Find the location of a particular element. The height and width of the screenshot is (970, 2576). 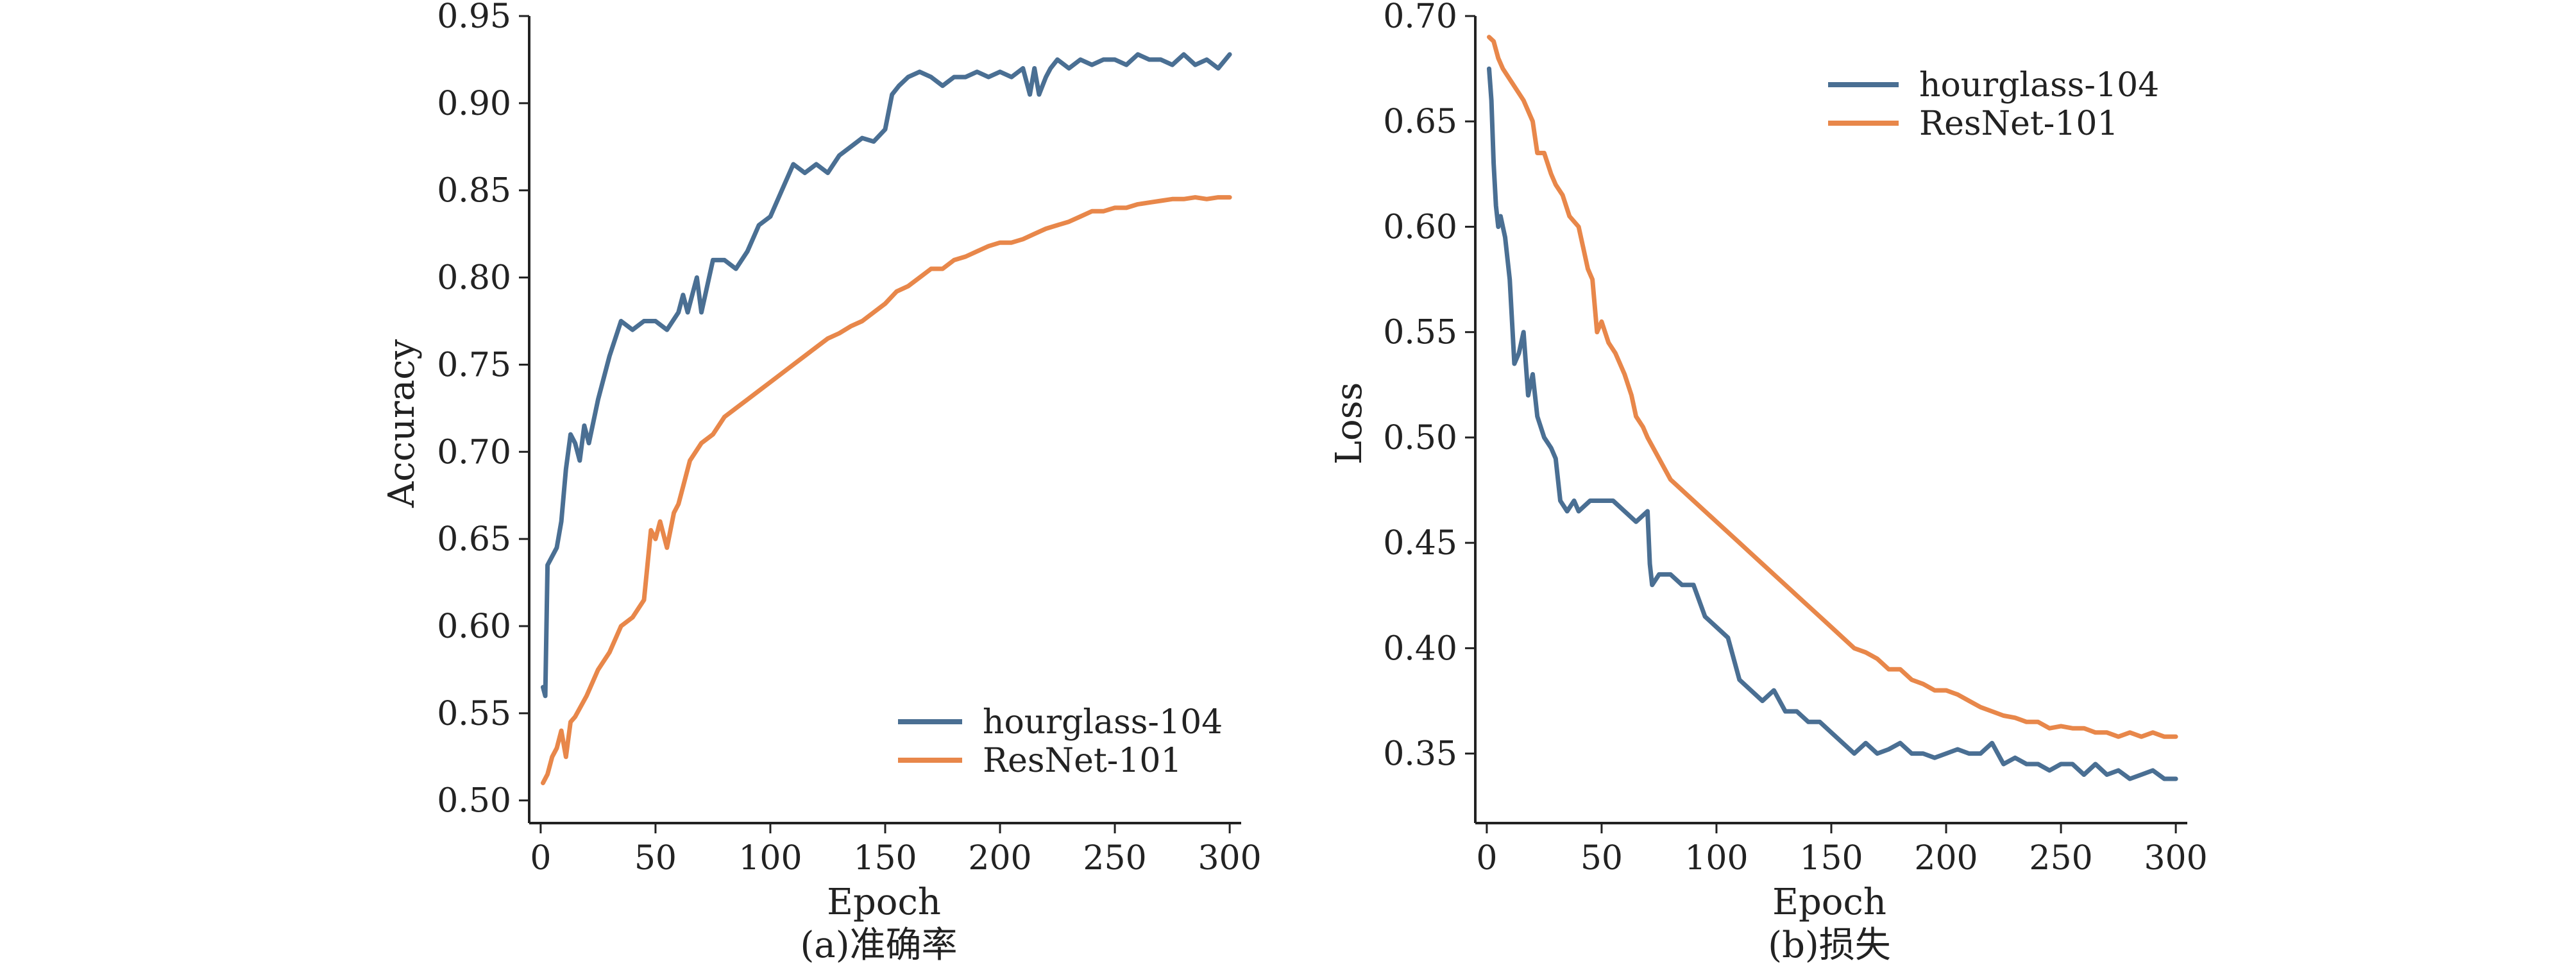

accuracy-panel-xlabel: Epoch is located at coordinates (884, 902).